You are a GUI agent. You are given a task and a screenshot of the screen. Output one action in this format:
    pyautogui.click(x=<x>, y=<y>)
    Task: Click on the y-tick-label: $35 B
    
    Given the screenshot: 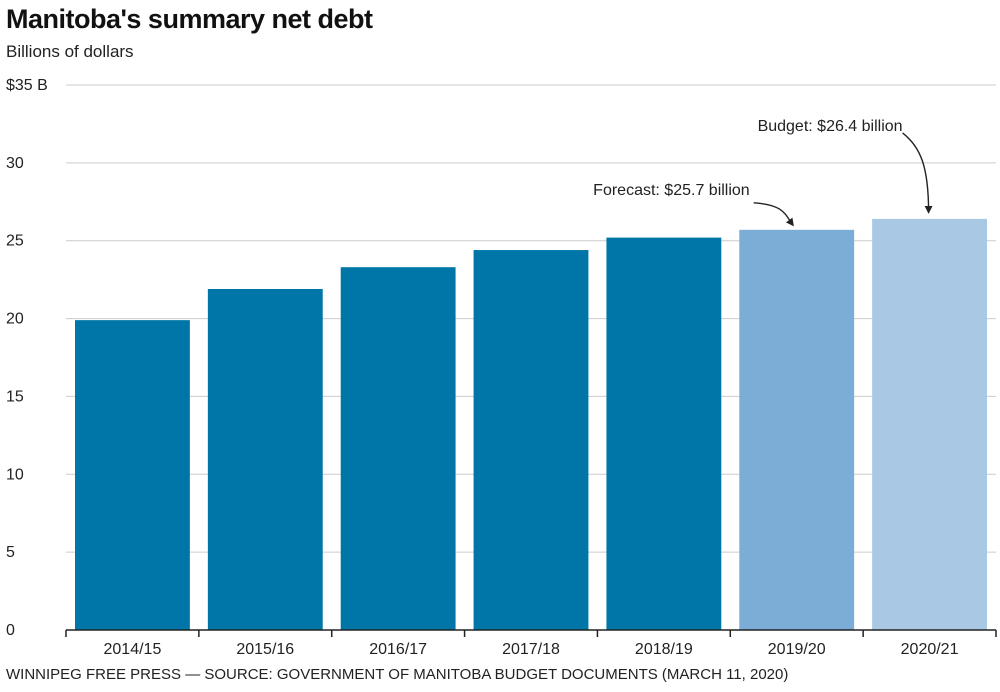 What is the action you would take?
    pyautogui.click(x=27, y=85)
    